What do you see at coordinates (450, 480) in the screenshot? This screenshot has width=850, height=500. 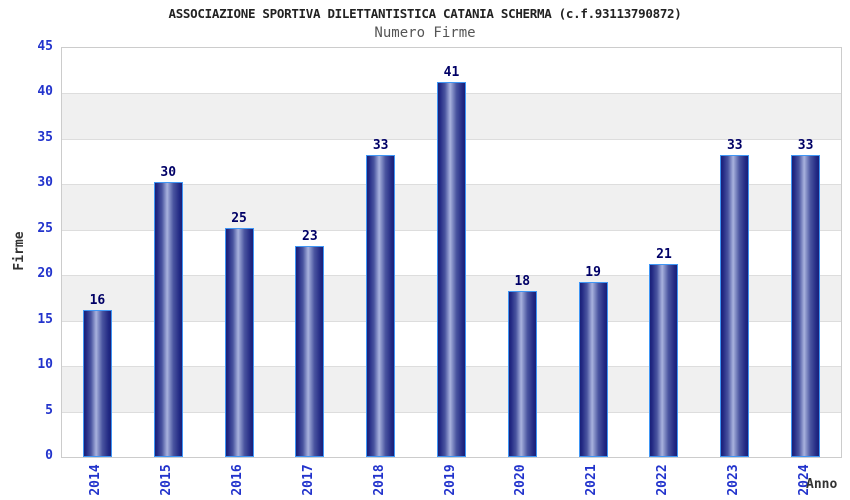 I see `x-tick-label: 2019` at bounding box center [450, 480].